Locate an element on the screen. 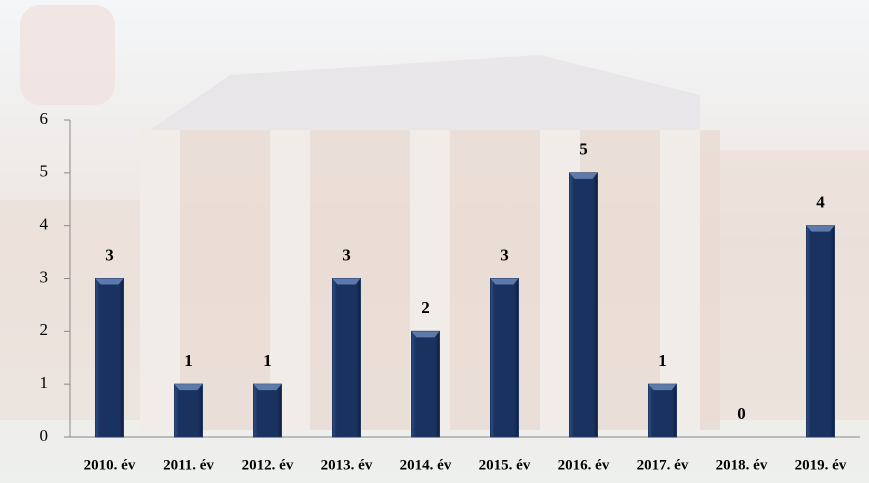 Image resolution: width=869 pixels, height=483 pixels. data-label: 5 is located at coordinates (583, 149).